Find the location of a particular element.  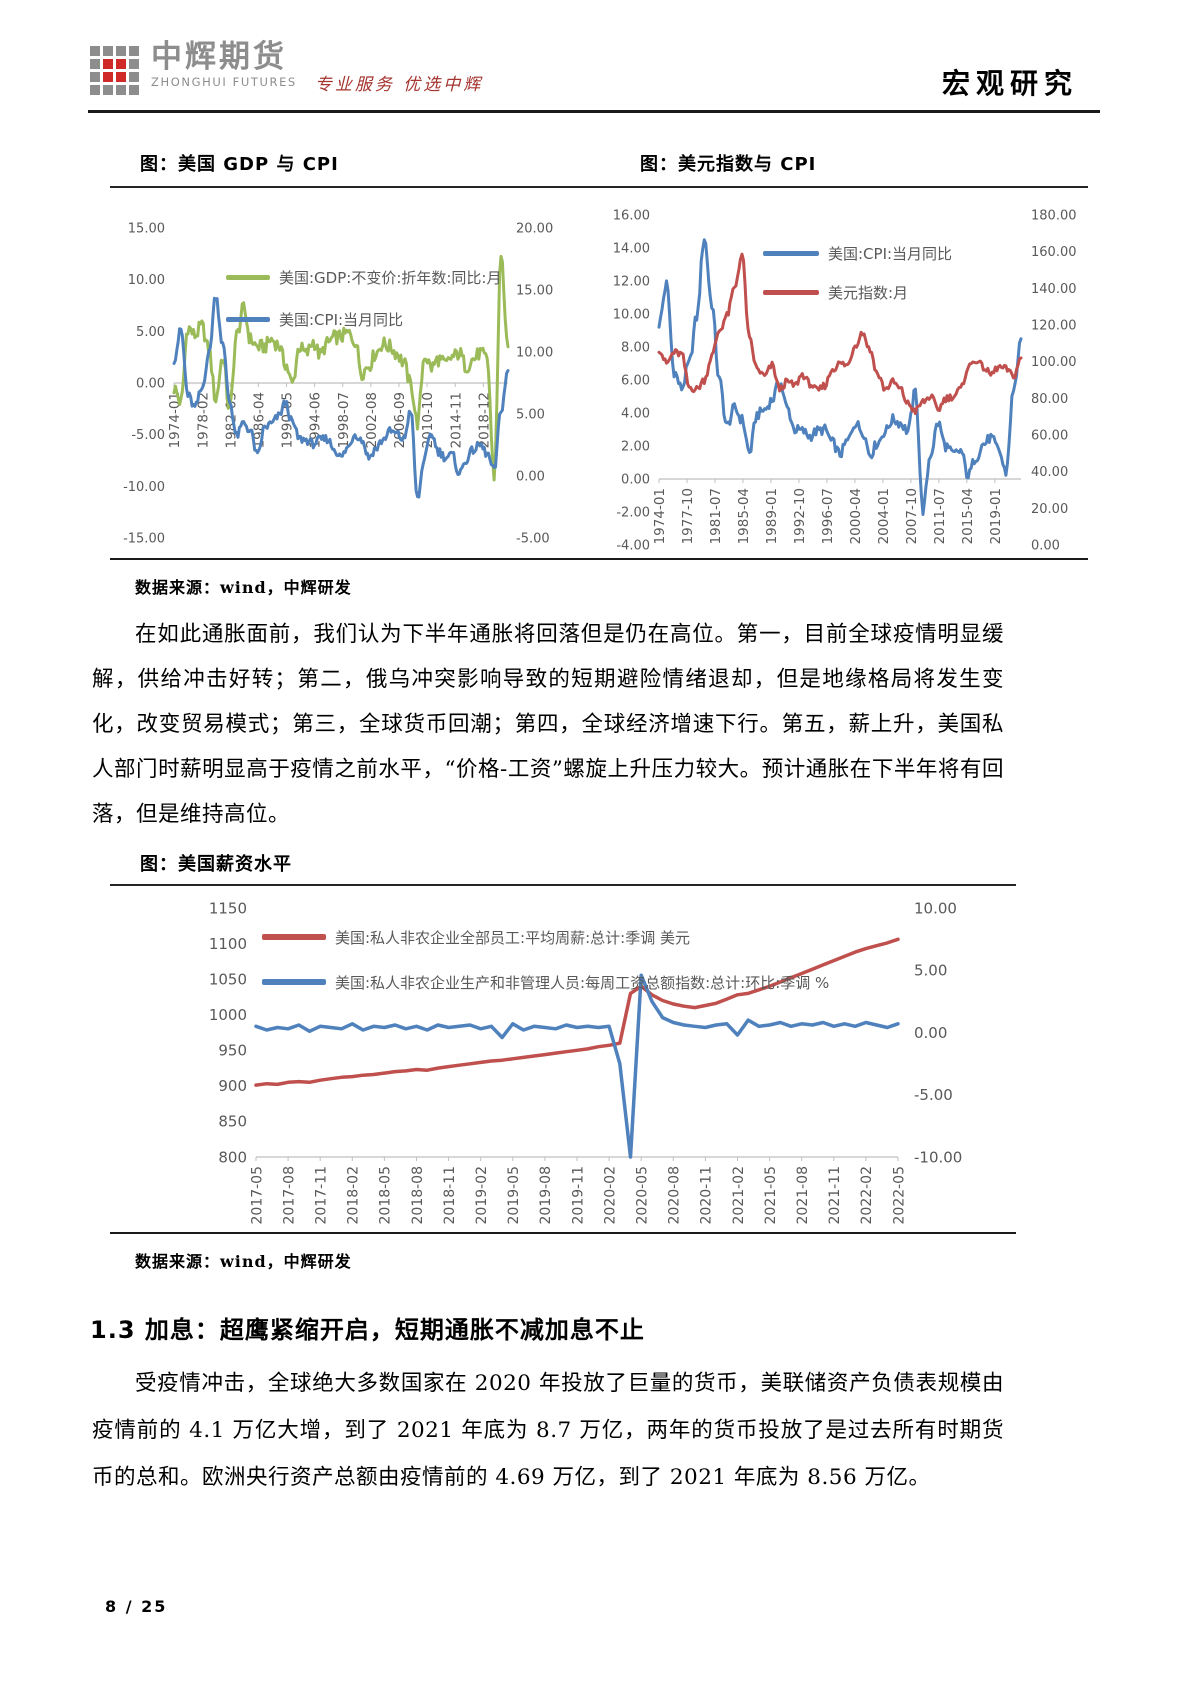

svg-text: 2018-08 is located at coordinates (418, 1195).